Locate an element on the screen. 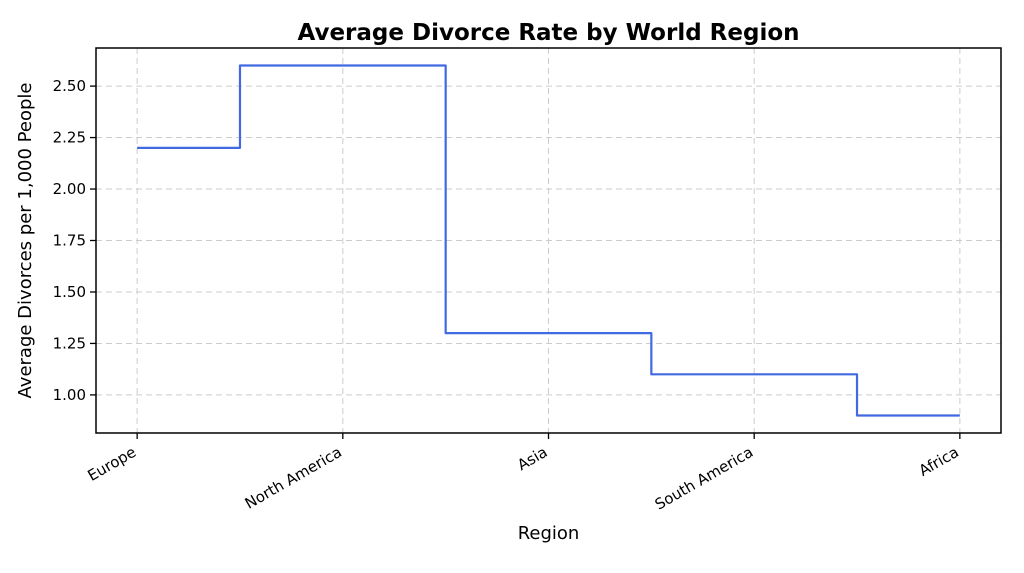  y-tick-label: 2.25 is located at coordinates (69, 138).